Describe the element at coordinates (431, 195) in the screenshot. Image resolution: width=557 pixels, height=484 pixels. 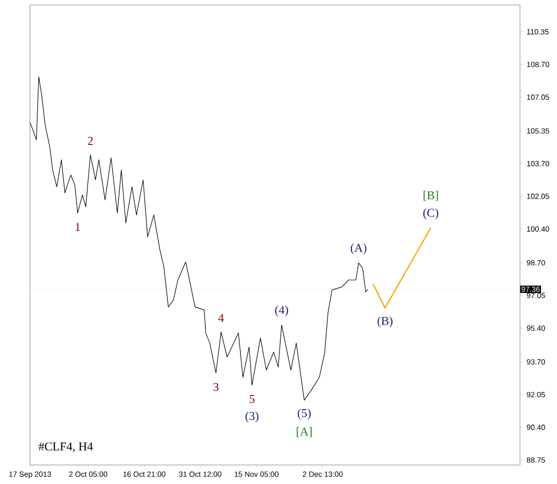
I see `annotation: [B]` at that location.